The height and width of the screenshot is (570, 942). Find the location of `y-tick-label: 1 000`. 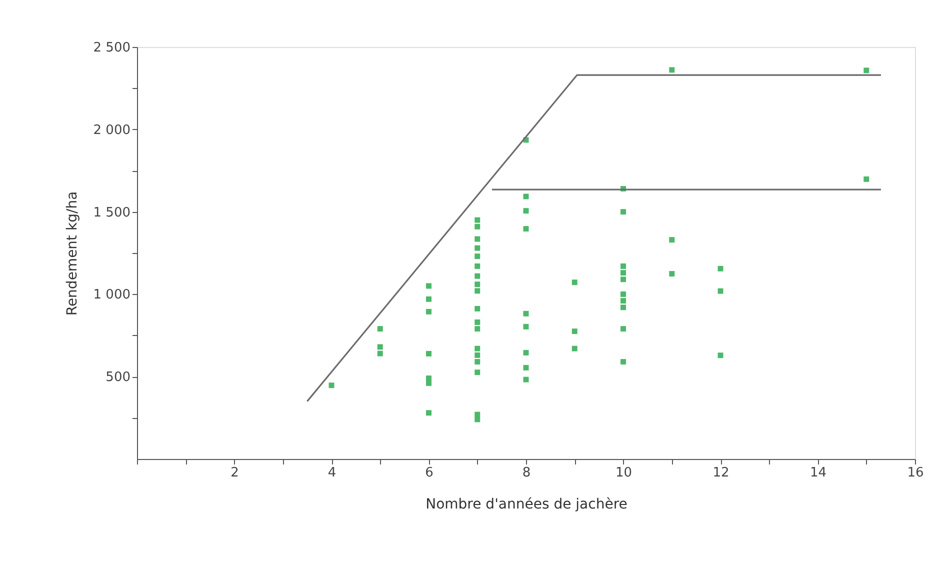

y-tick-label: 1 000 is located at coordinates (111, 295).